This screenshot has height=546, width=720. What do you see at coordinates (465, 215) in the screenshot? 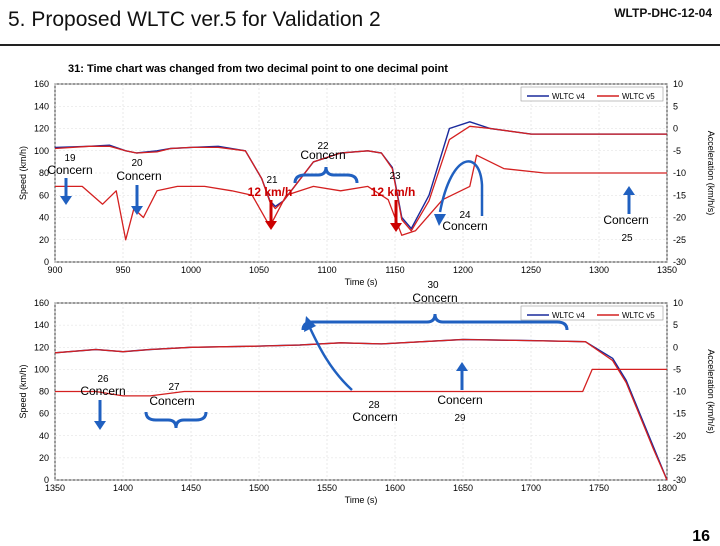
I see `annotation-24-number: 24` at bounding box center [465, 215].